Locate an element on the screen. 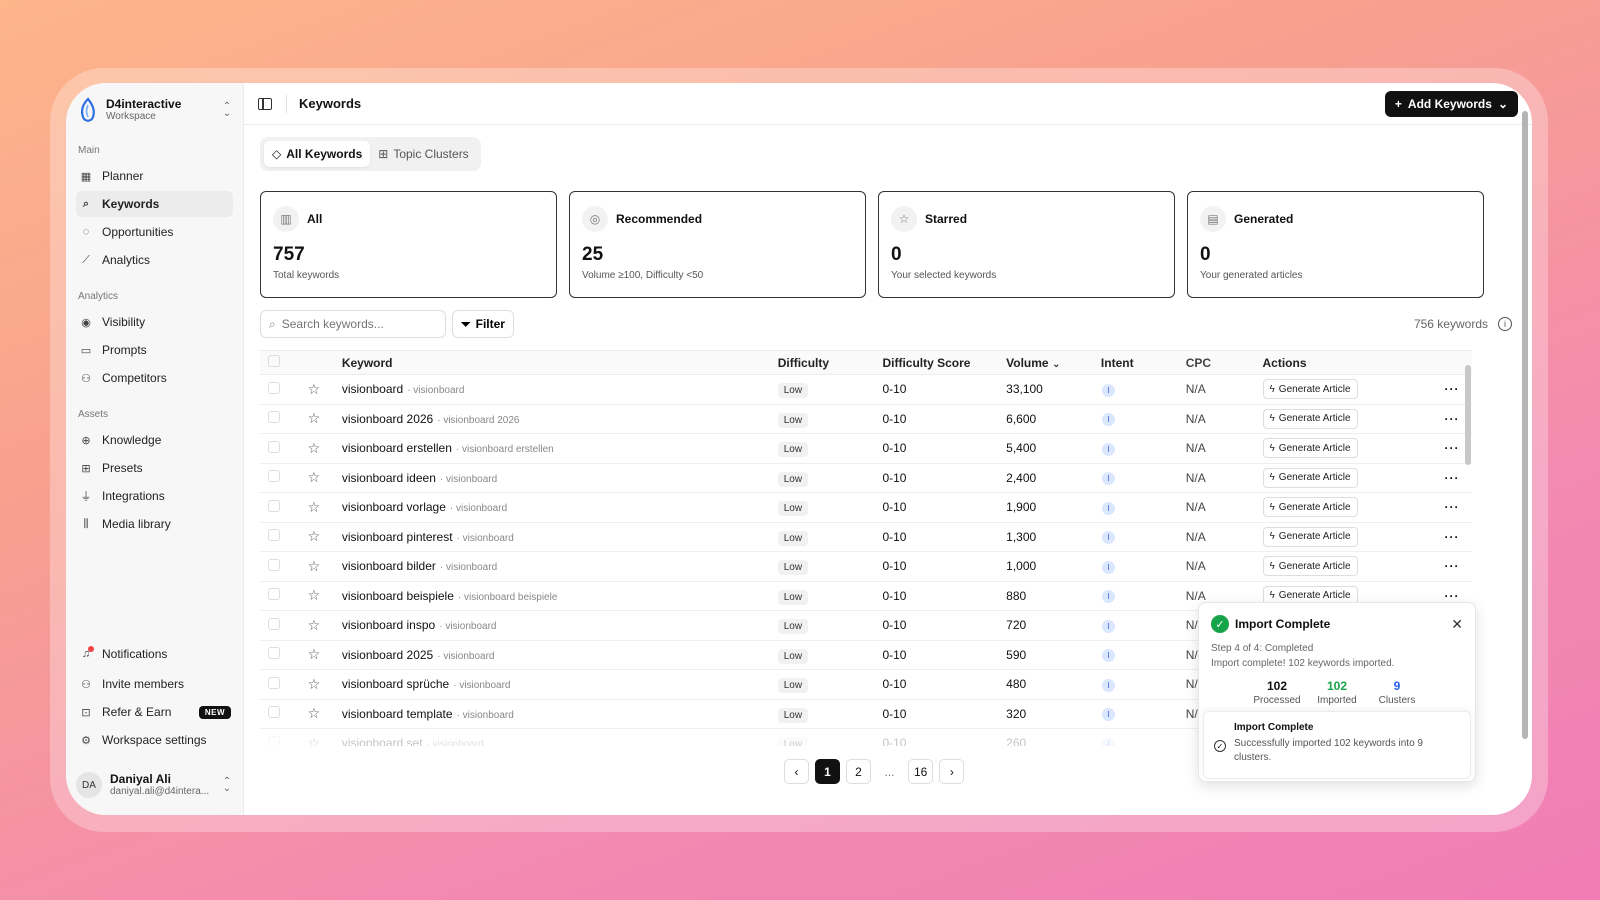 The width and height of the screenshot is (1600, 900). sidebar-item-visibility: ◉ Visibility is located at coordinates (154, 322).